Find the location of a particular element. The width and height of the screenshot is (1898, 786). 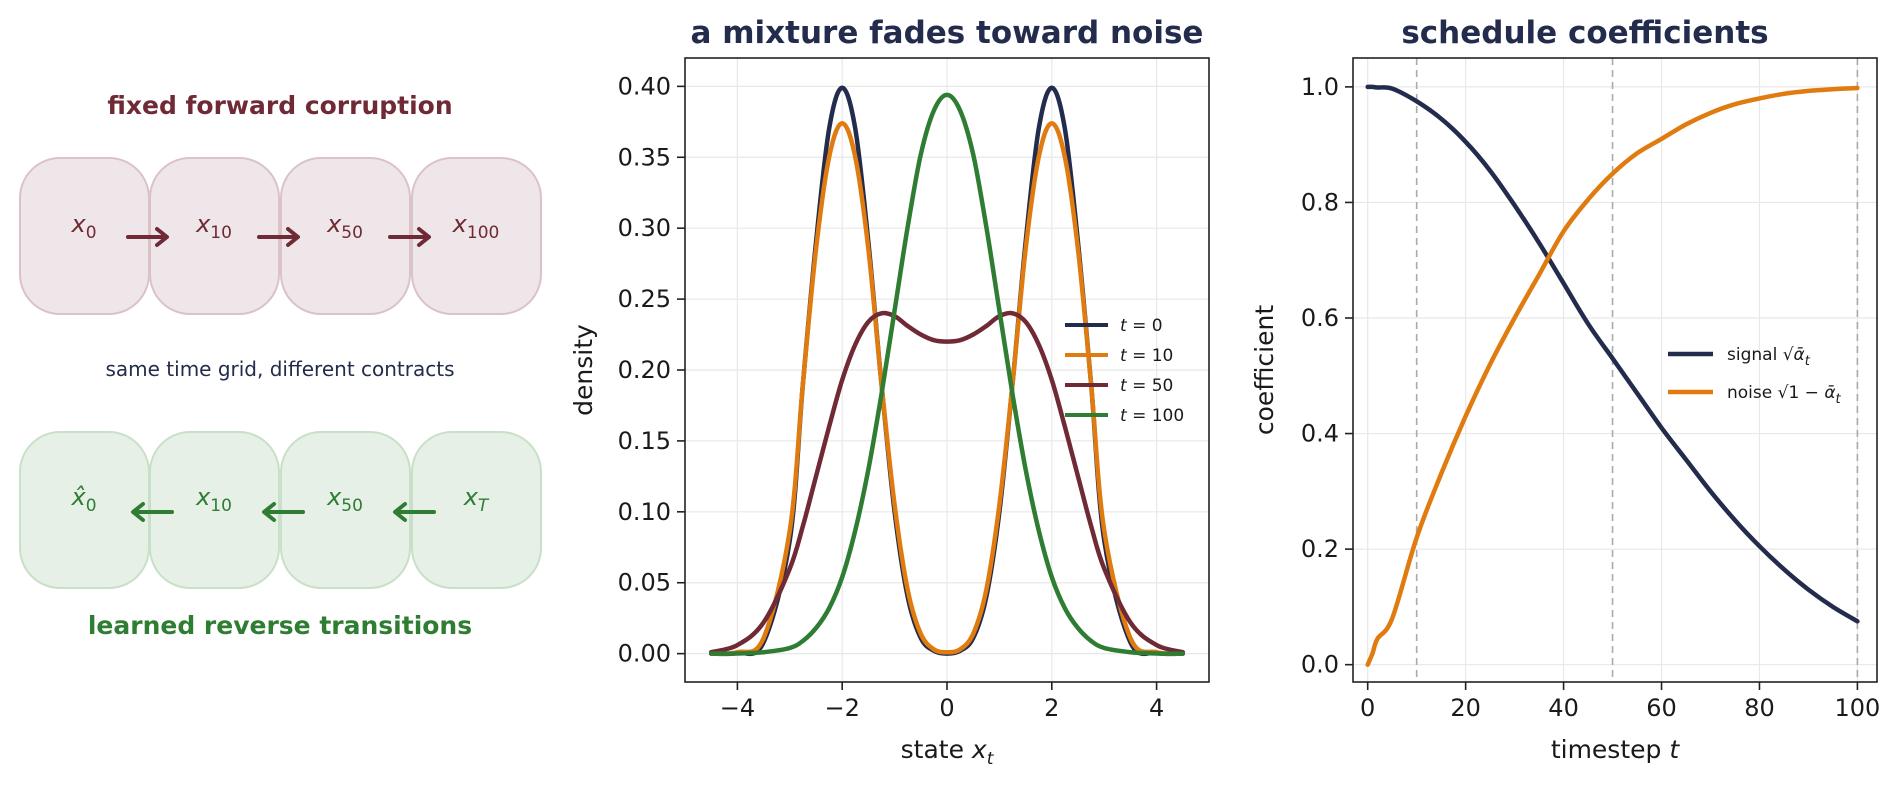

chart-schedule-ylabel: coefficient is located at coordinates (1264, 370).